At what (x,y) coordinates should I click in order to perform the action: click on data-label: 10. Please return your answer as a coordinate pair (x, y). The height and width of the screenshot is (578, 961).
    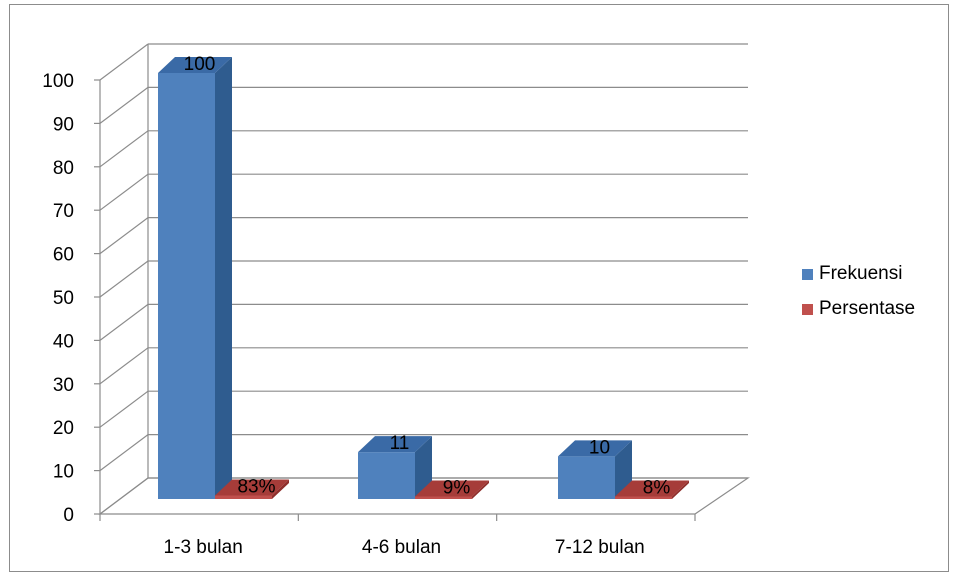
    Looking at the image, I should click on (599, 447).